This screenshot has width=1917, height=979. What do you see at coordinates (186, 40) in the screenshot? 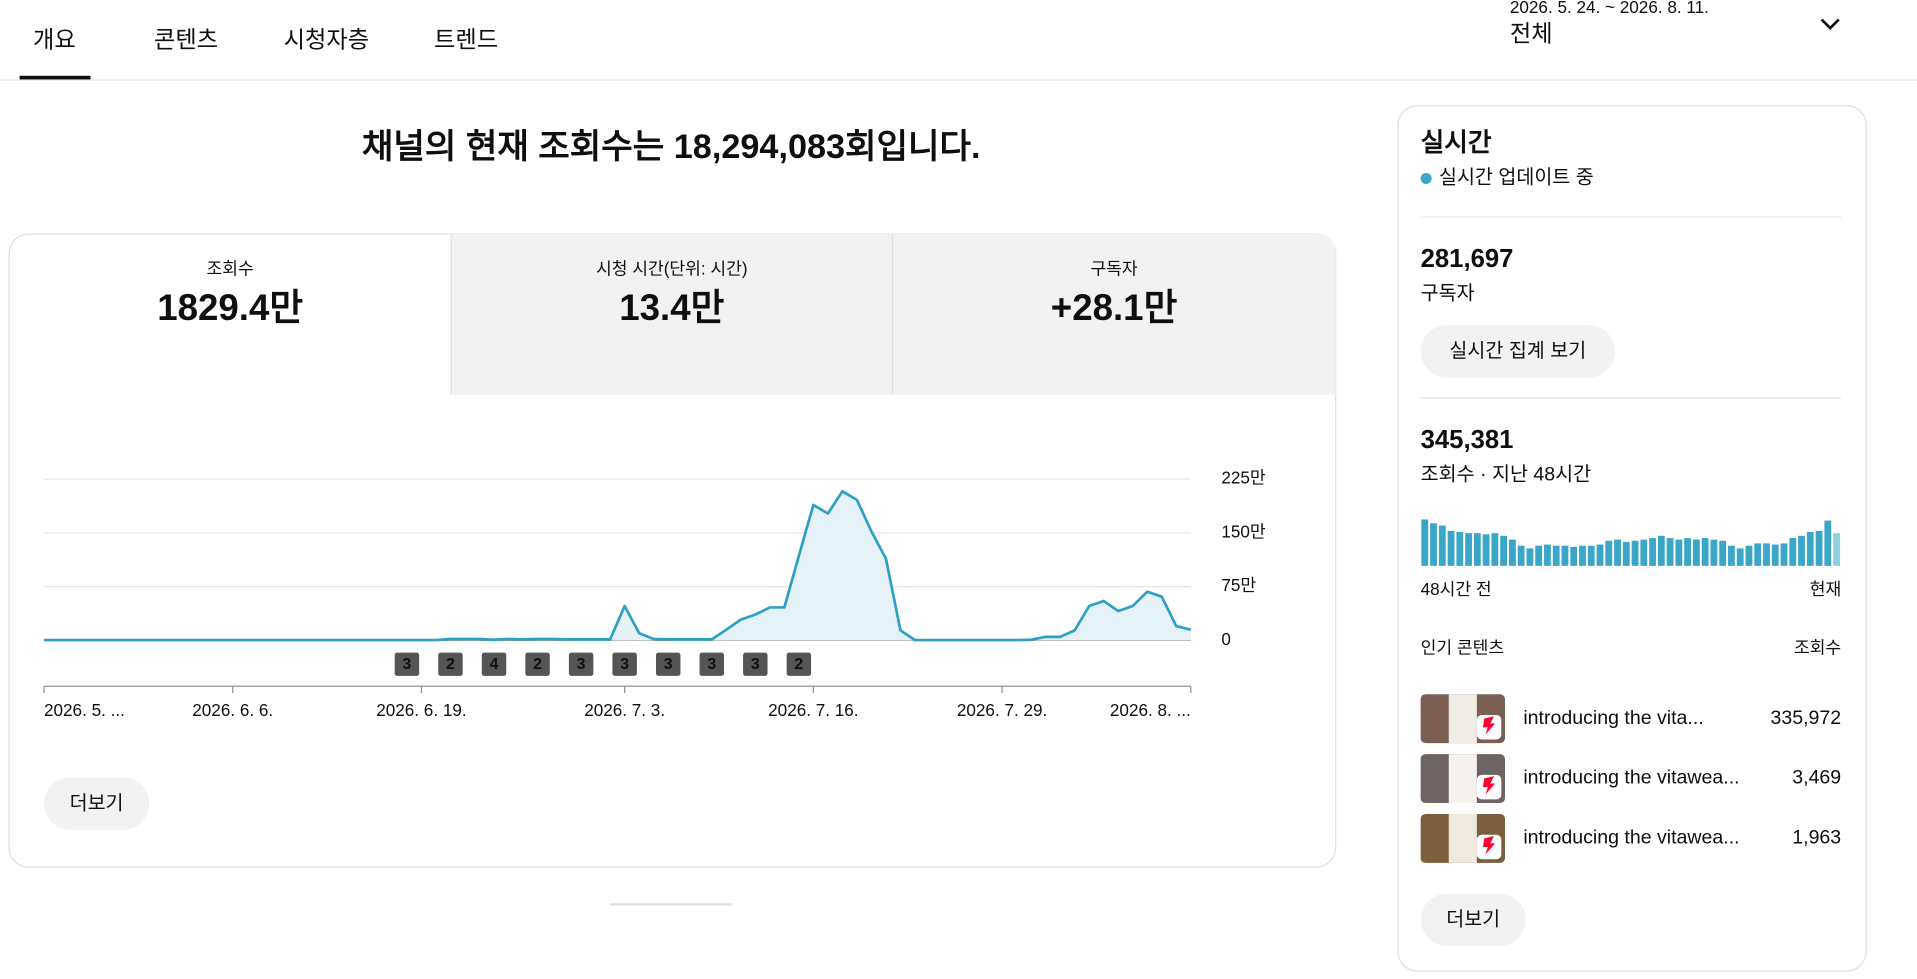
I see `tab: 콘텐츠` at bounding box center [186, 40].